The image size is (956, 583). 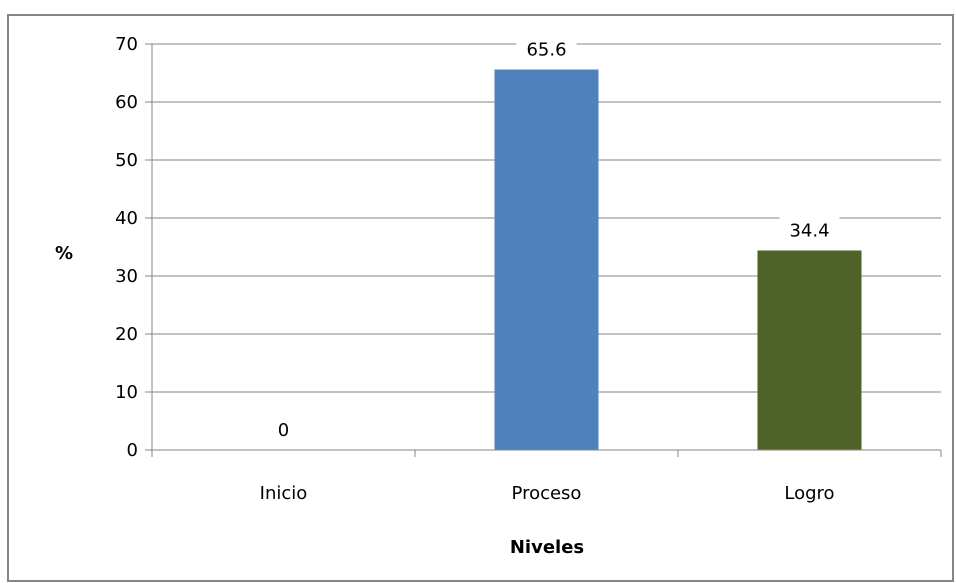 I want to click on x-axis-title: Niveles, so click(x=547, y=547).